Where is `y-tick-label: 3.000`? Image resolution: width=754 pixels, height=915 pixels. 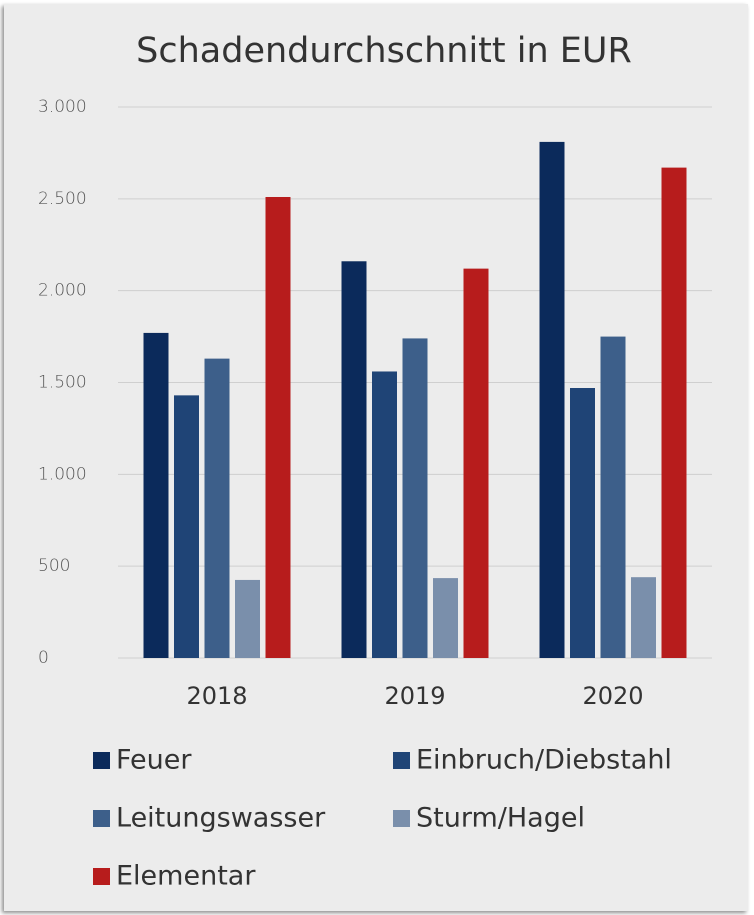
y-tick-label: 3.000 is located at coordinates (62, 107).